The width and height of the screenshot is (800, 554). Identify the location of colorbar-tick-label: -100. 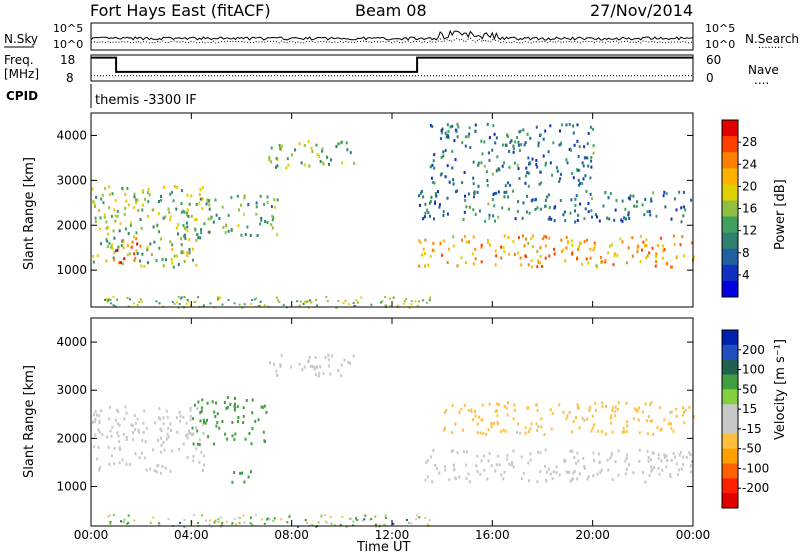
(755, 468).